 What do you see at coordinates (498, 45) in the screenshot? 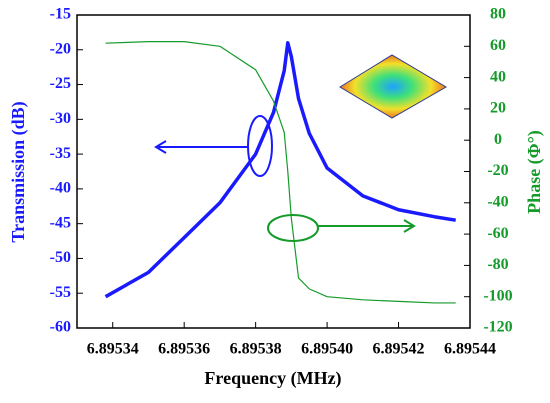
I see `y2-tick-label: 60` at bounding box center [498, 45].